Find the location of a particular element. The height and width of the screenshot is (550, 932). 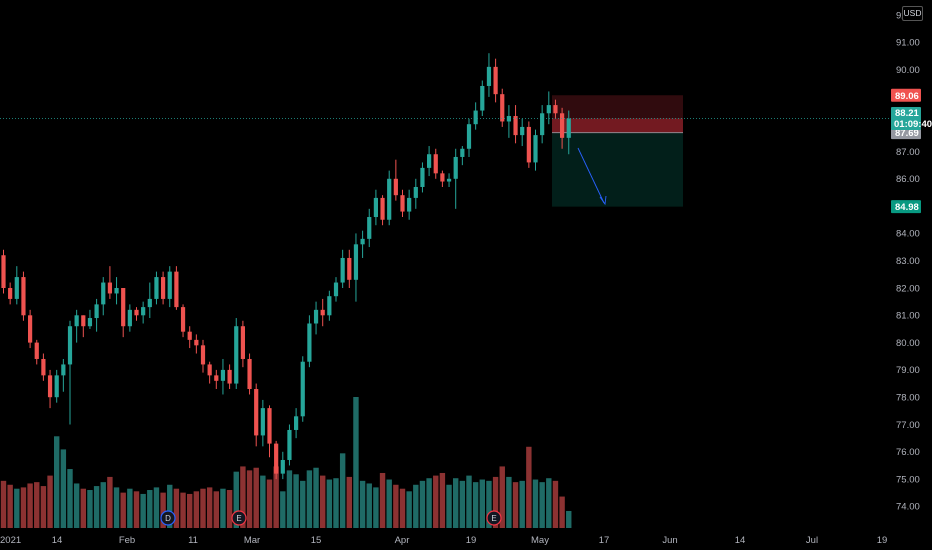

price-tick-label: 83.00 is located at coordinates (908, 261).